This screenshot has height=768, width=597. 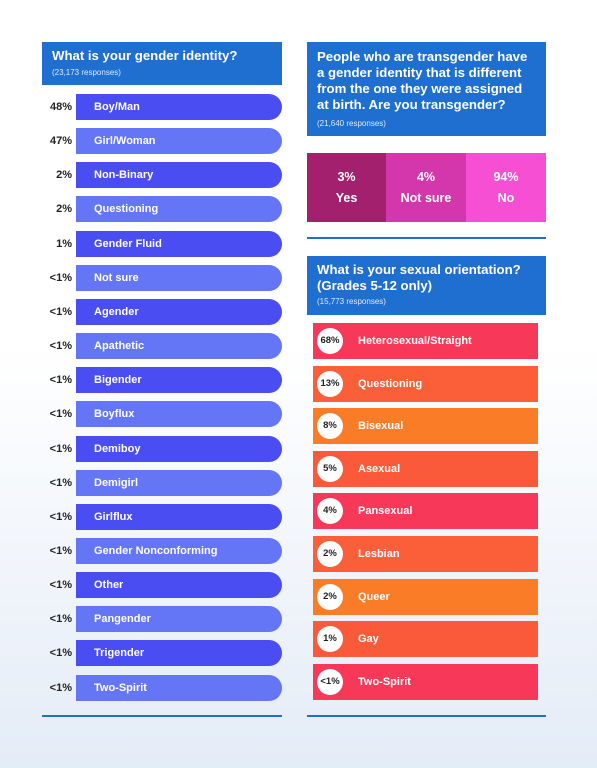 What do you see at coordinates (179, 277) in the screenshot?
I see `gender-bar: Not sure` at bounding box center [179, 277].